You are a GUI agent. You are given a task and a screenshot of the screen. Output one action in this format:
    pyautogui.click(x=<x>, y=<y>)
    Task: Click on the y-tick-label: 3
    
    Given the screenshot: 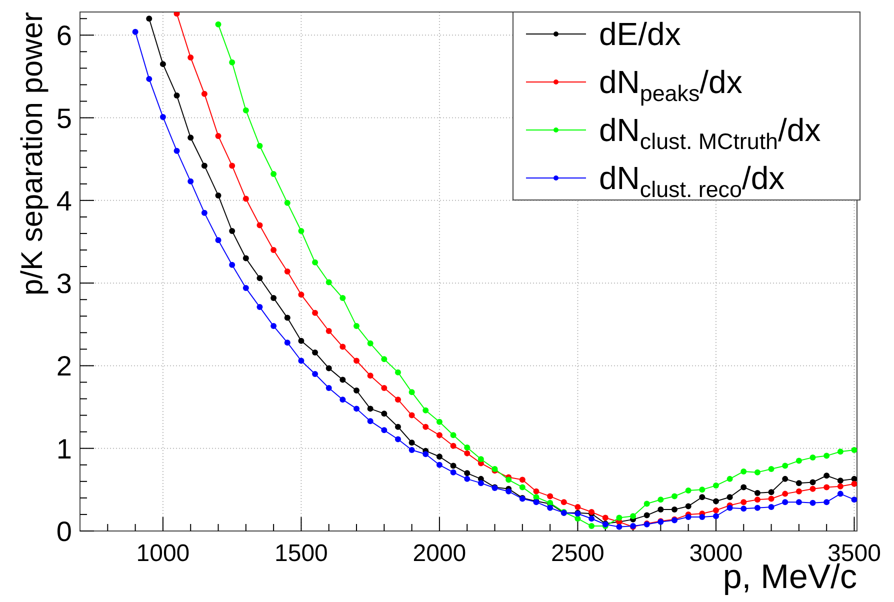 What is the action you would take?
    pyautogui.click(x=64, y=284)
    